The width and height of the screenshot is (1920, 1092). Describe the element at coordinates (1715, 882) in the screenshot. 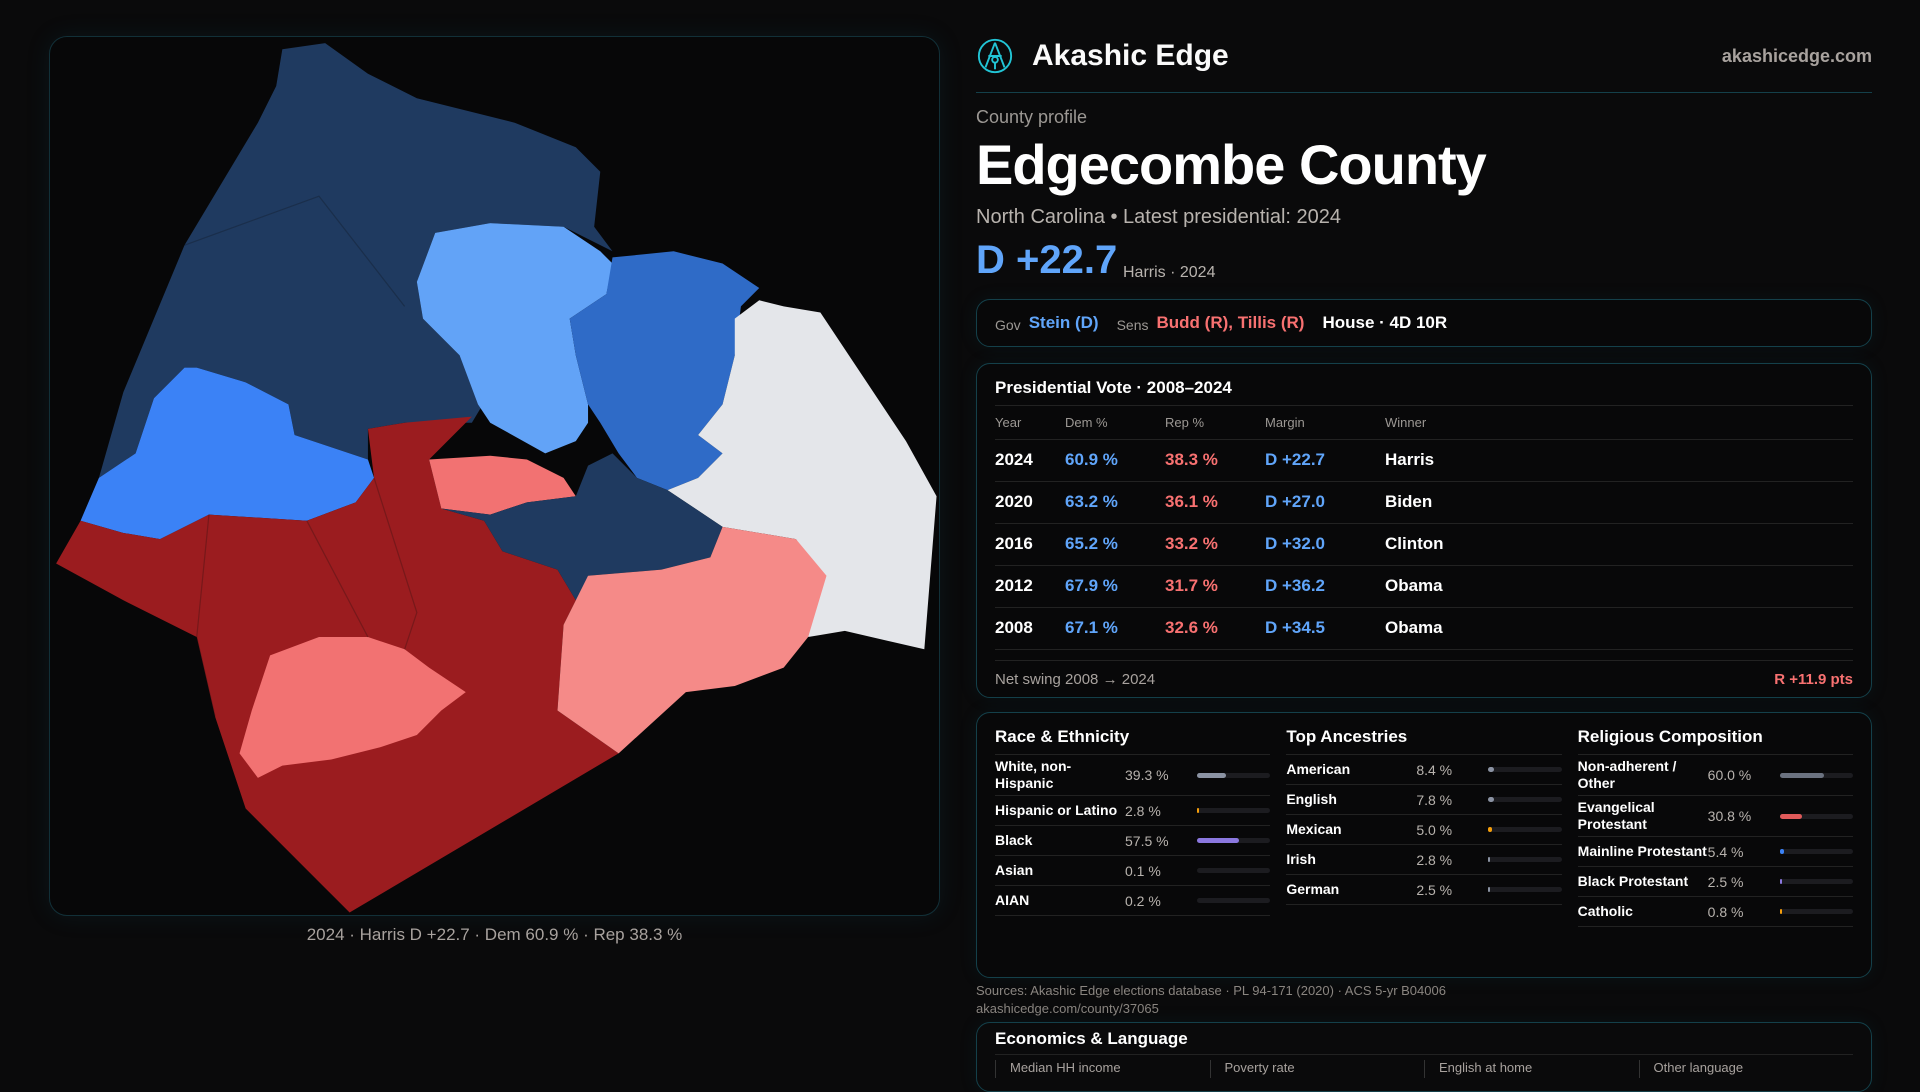

I see `demographic-row: Black Protestant 2.5 %` at that location.